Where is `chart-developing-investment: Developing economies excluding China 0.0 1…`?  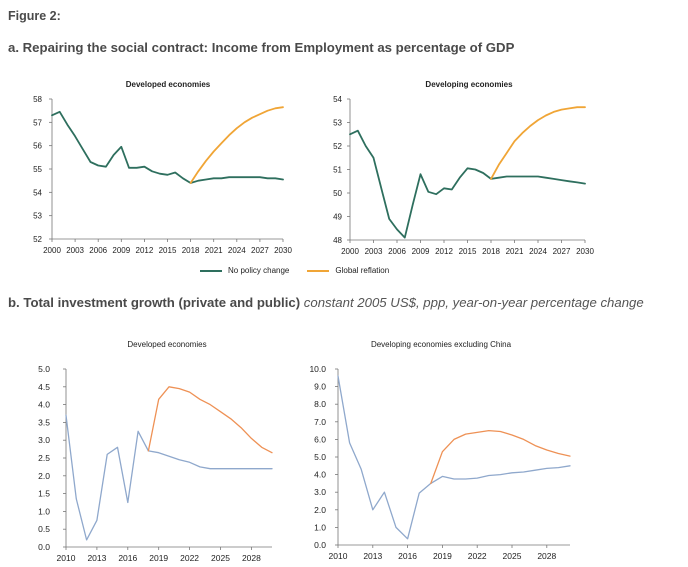
chart-developing-investment: Developing economies excluding China 0.0 1… is located at coordinates (440, 450).